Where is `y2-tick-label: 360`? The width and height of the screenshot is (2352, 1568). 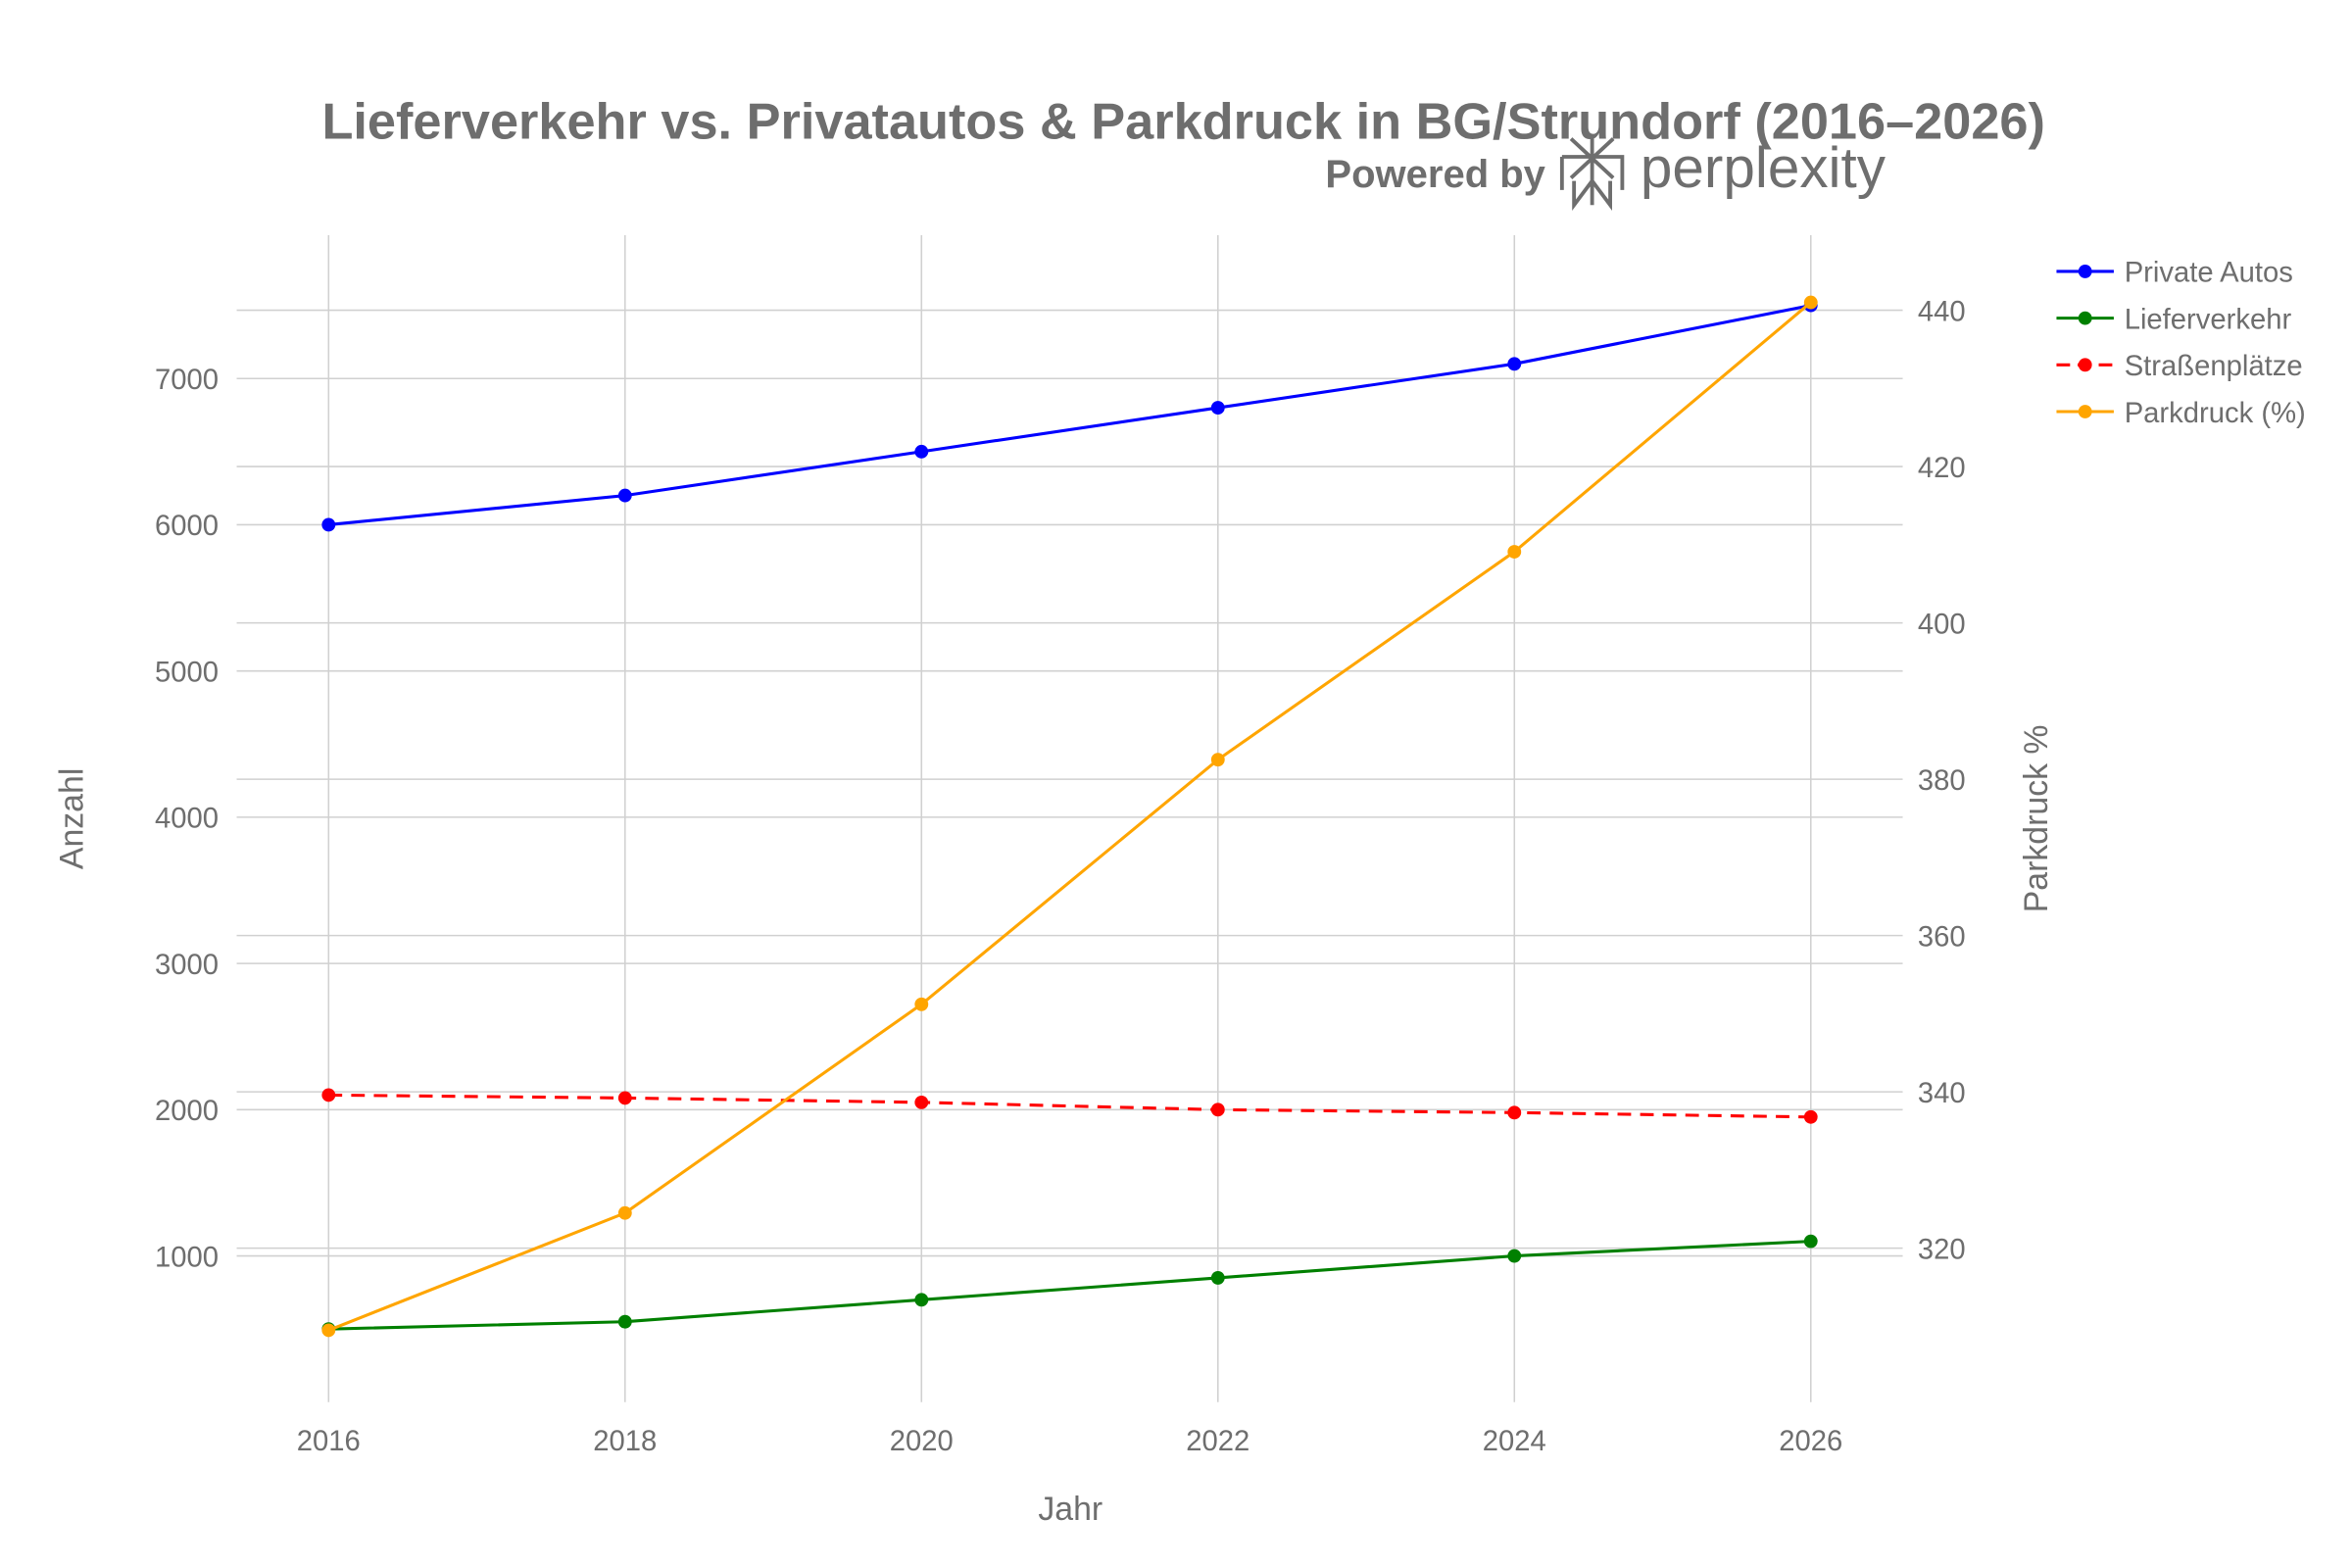
y2-tick-label: 360 is located at coordinates (1942, 937).